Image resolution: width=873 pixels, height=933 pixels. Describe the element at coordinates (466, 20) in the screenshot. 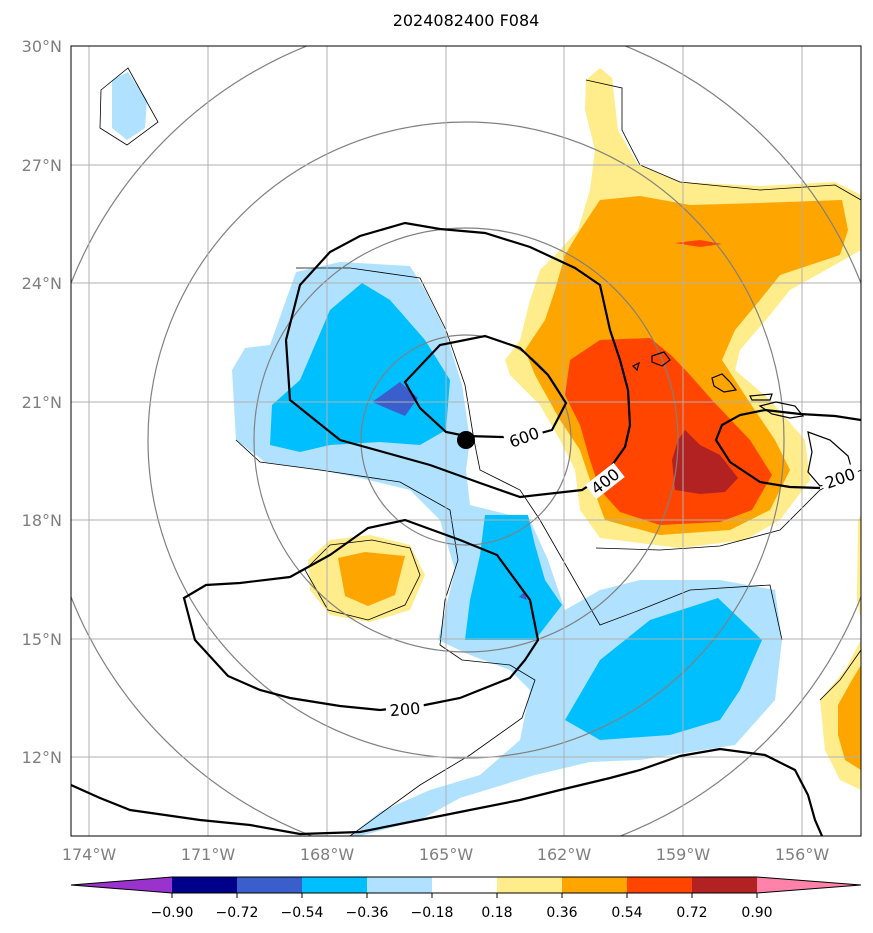

I see `plot-title: 2024082400 F084` at that location.